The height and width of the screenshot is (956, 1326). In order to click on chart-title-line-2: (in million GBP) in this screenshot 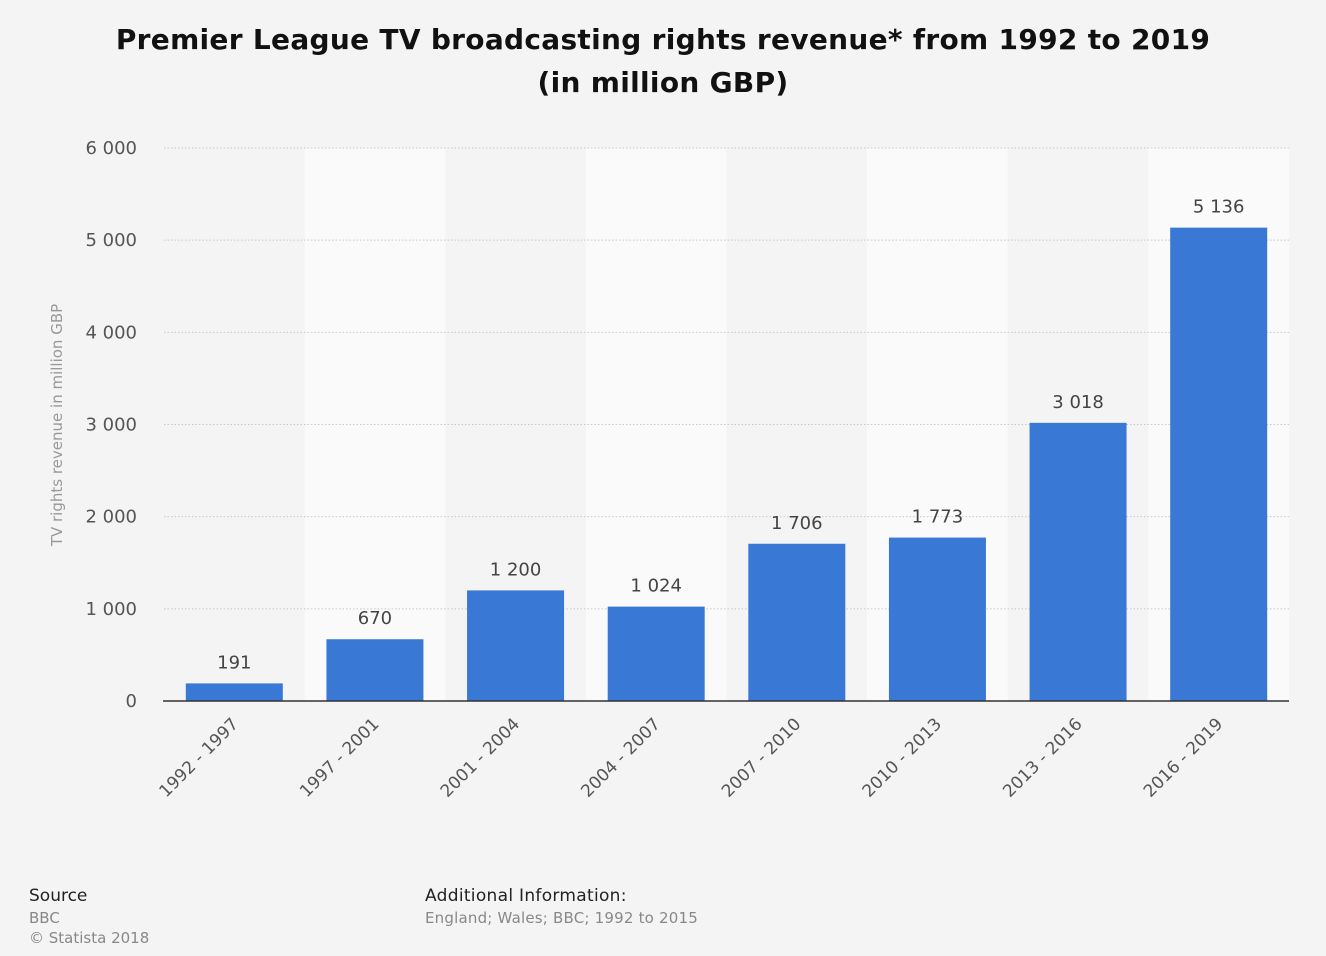, I will do `click(663, 82)`.